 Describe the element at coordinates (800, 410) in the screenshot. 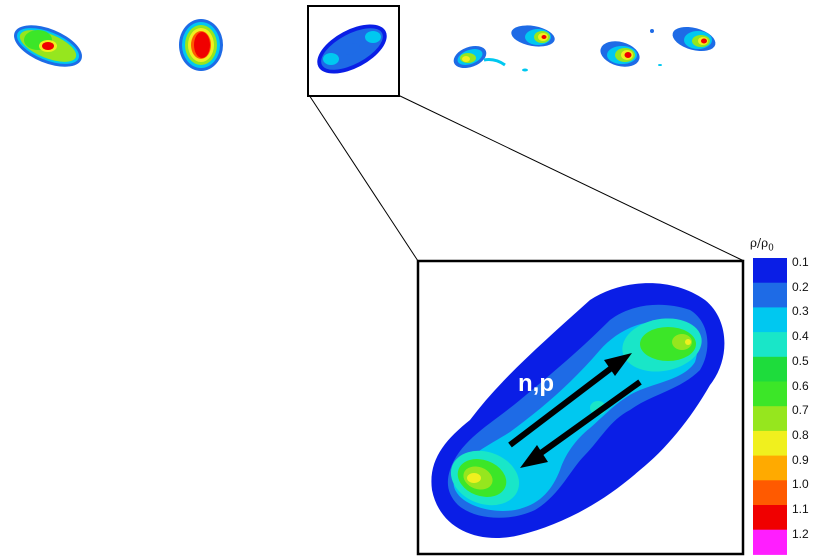

I see `colorbar-level-label: 0.7` at that location.